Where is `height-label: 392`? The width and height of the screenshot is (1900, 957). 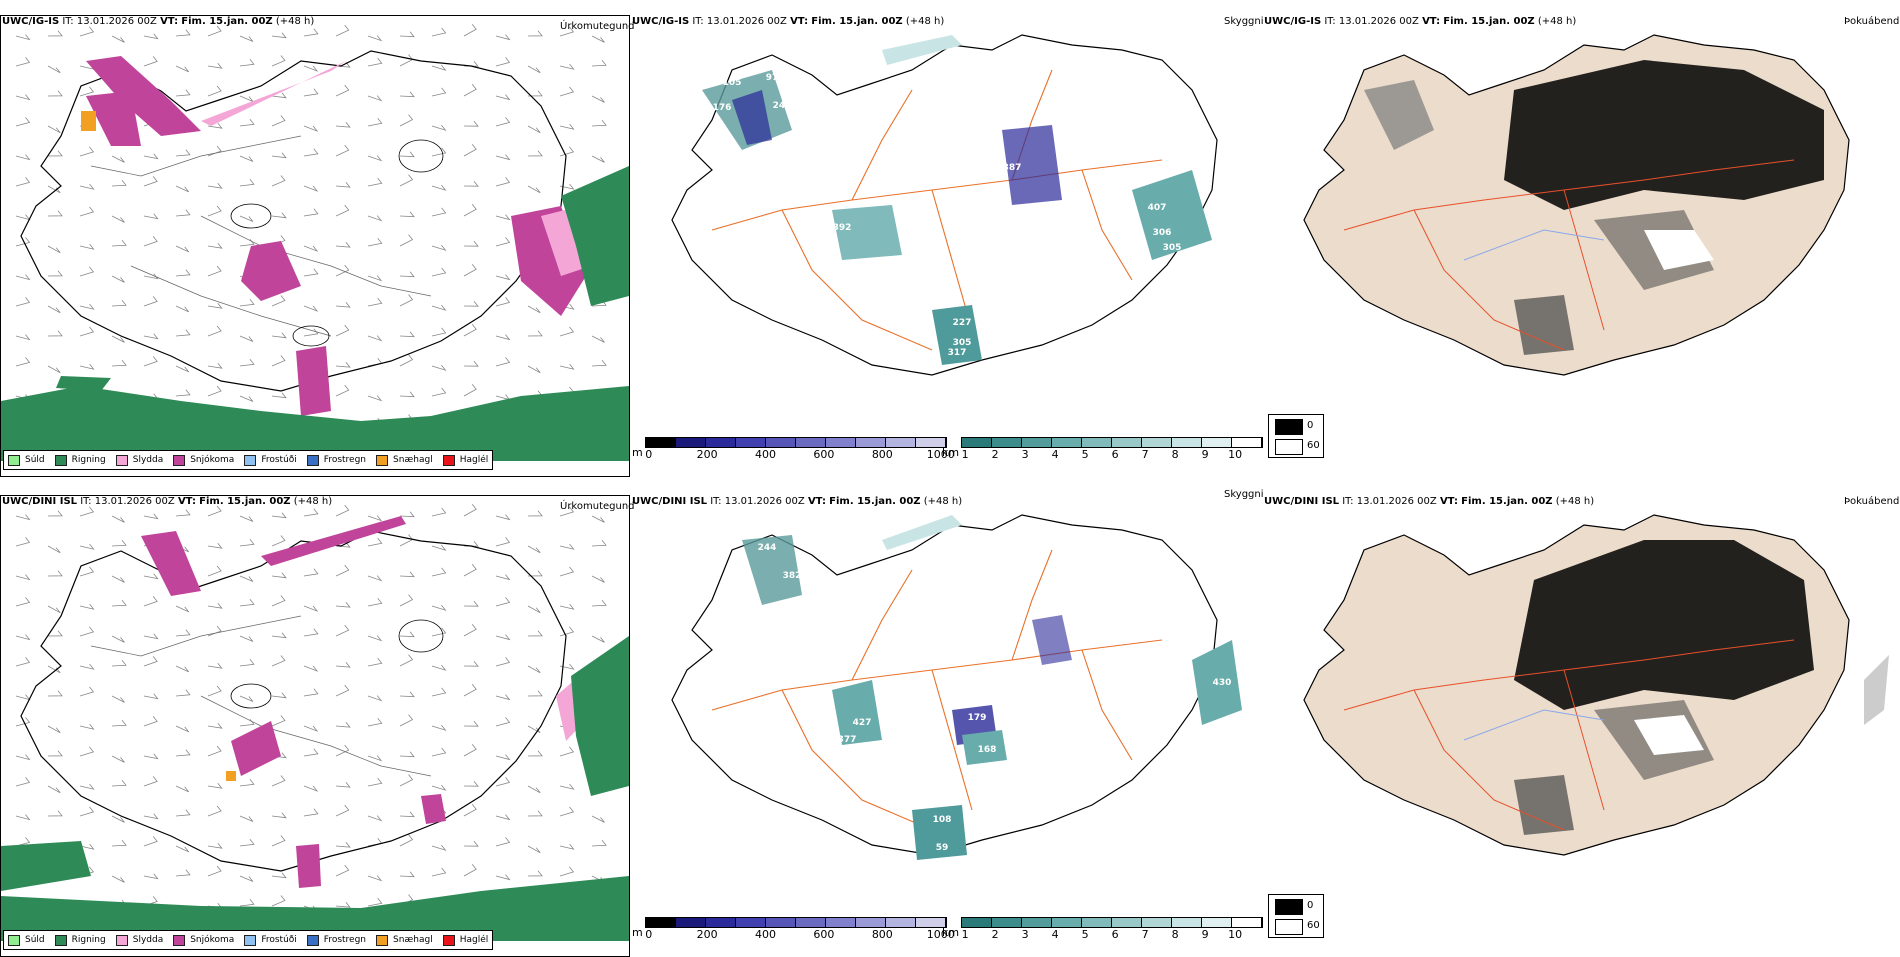
height-label: 392 is located at coordinates (842, 228).